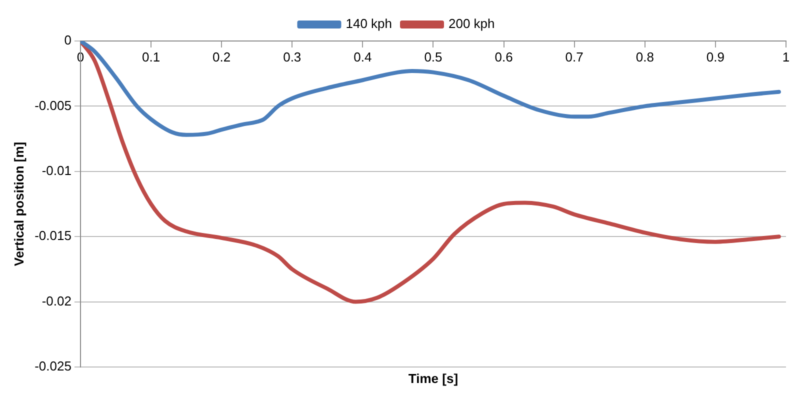 This screenshot has width=802, height=401. Describe the element at coordinates (53, 236) in the screenshot. I see `y-tick-label: -0.015` at that location.